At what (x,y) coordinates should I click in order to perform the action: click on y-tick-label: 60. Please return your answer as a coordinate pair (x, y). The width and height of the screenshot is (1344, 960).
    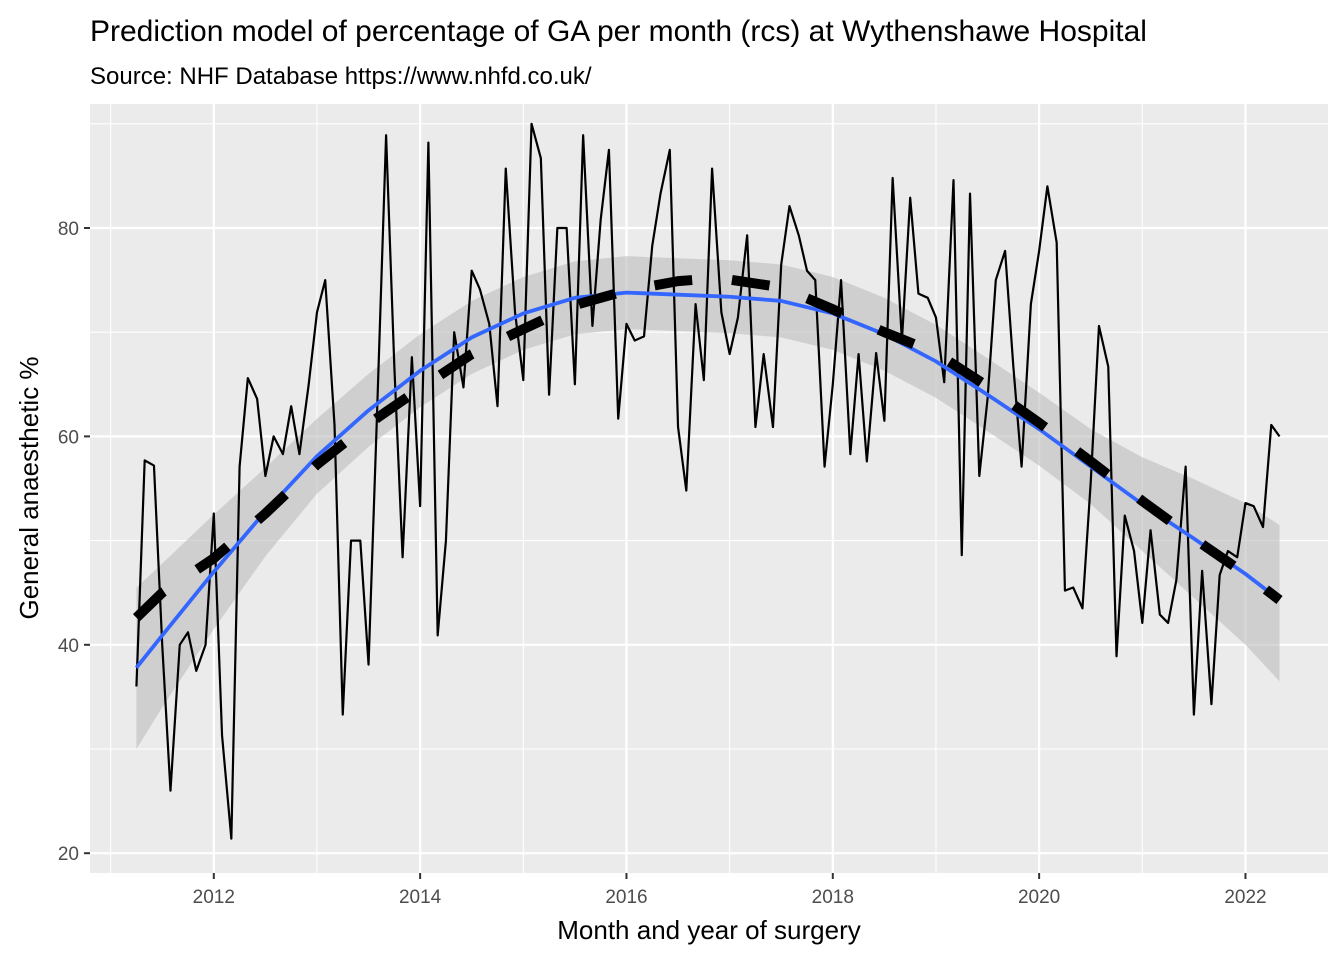
    Looking at the image, I should click on (68, 437).